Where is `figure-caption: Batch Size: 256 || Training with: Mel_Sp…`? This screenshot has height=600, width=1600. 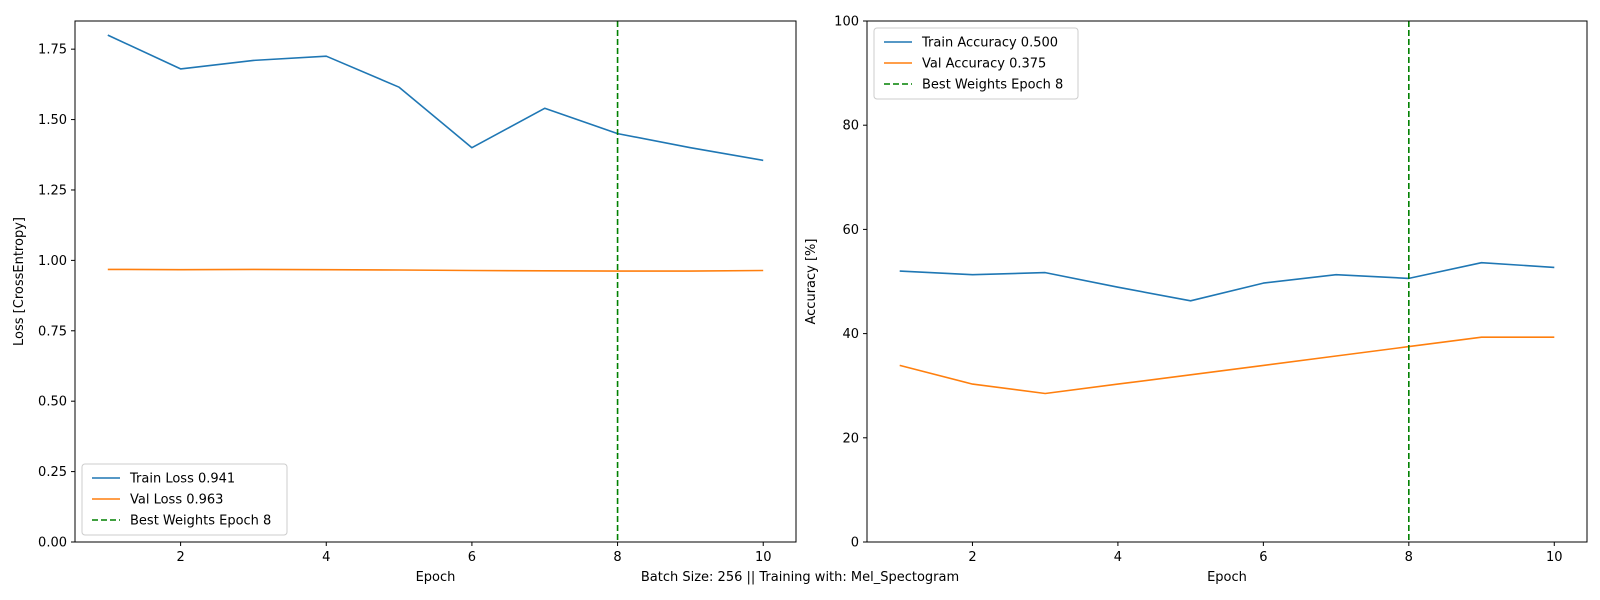 figure-caption: Batch Size: 256 || Training with: Mel_Sp… is located at coordinates (800, 577).